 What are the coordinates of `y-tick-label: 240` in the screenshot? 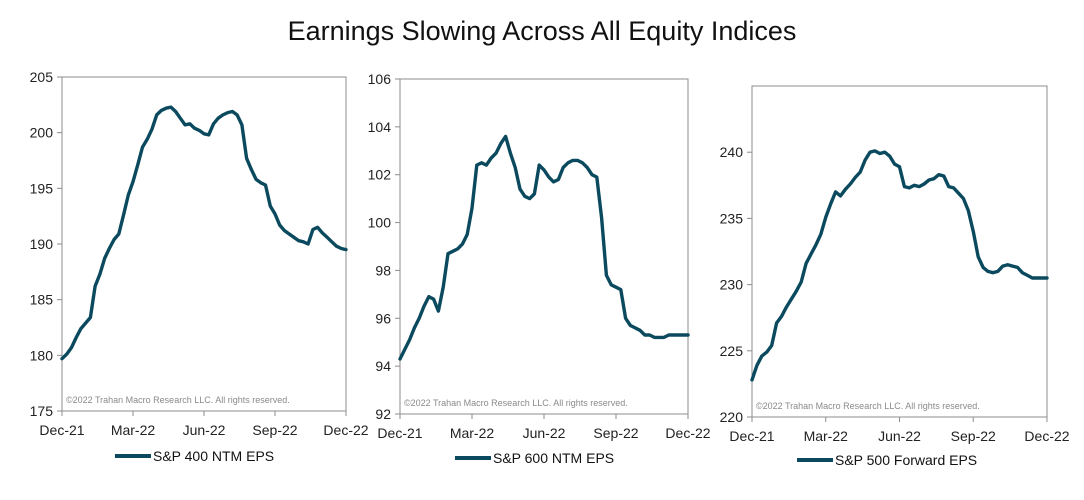 It's located at (732, 152).